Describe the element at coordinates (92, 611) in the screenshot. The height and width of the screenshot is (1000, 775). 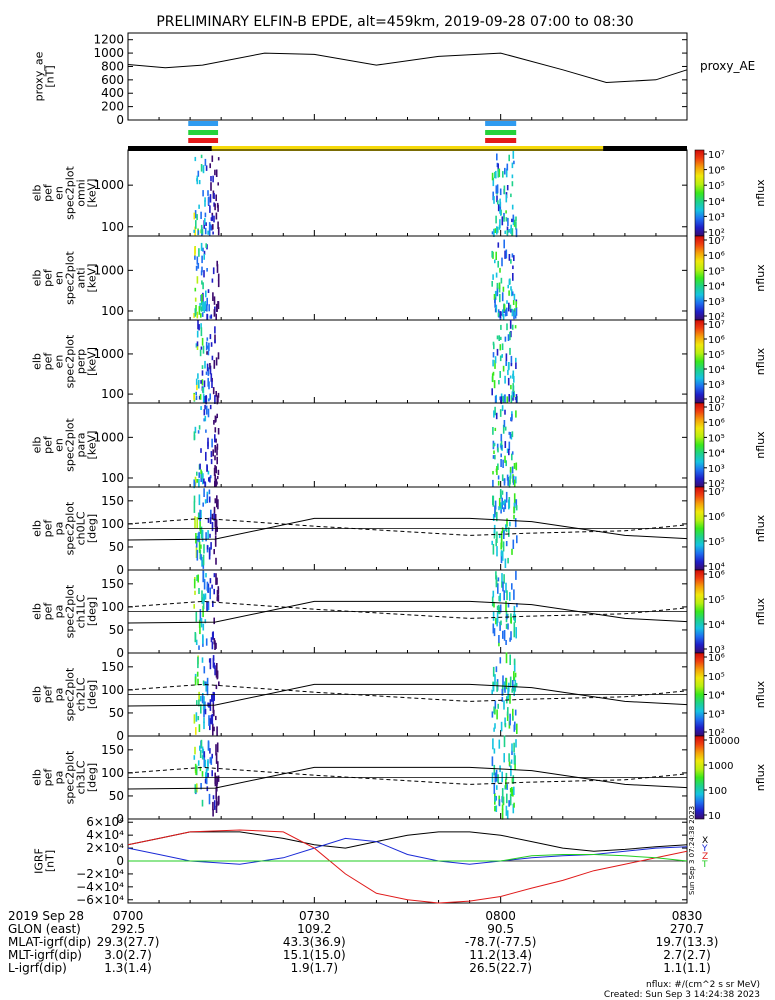
I see `ylabel-line: [deg]` at that location.